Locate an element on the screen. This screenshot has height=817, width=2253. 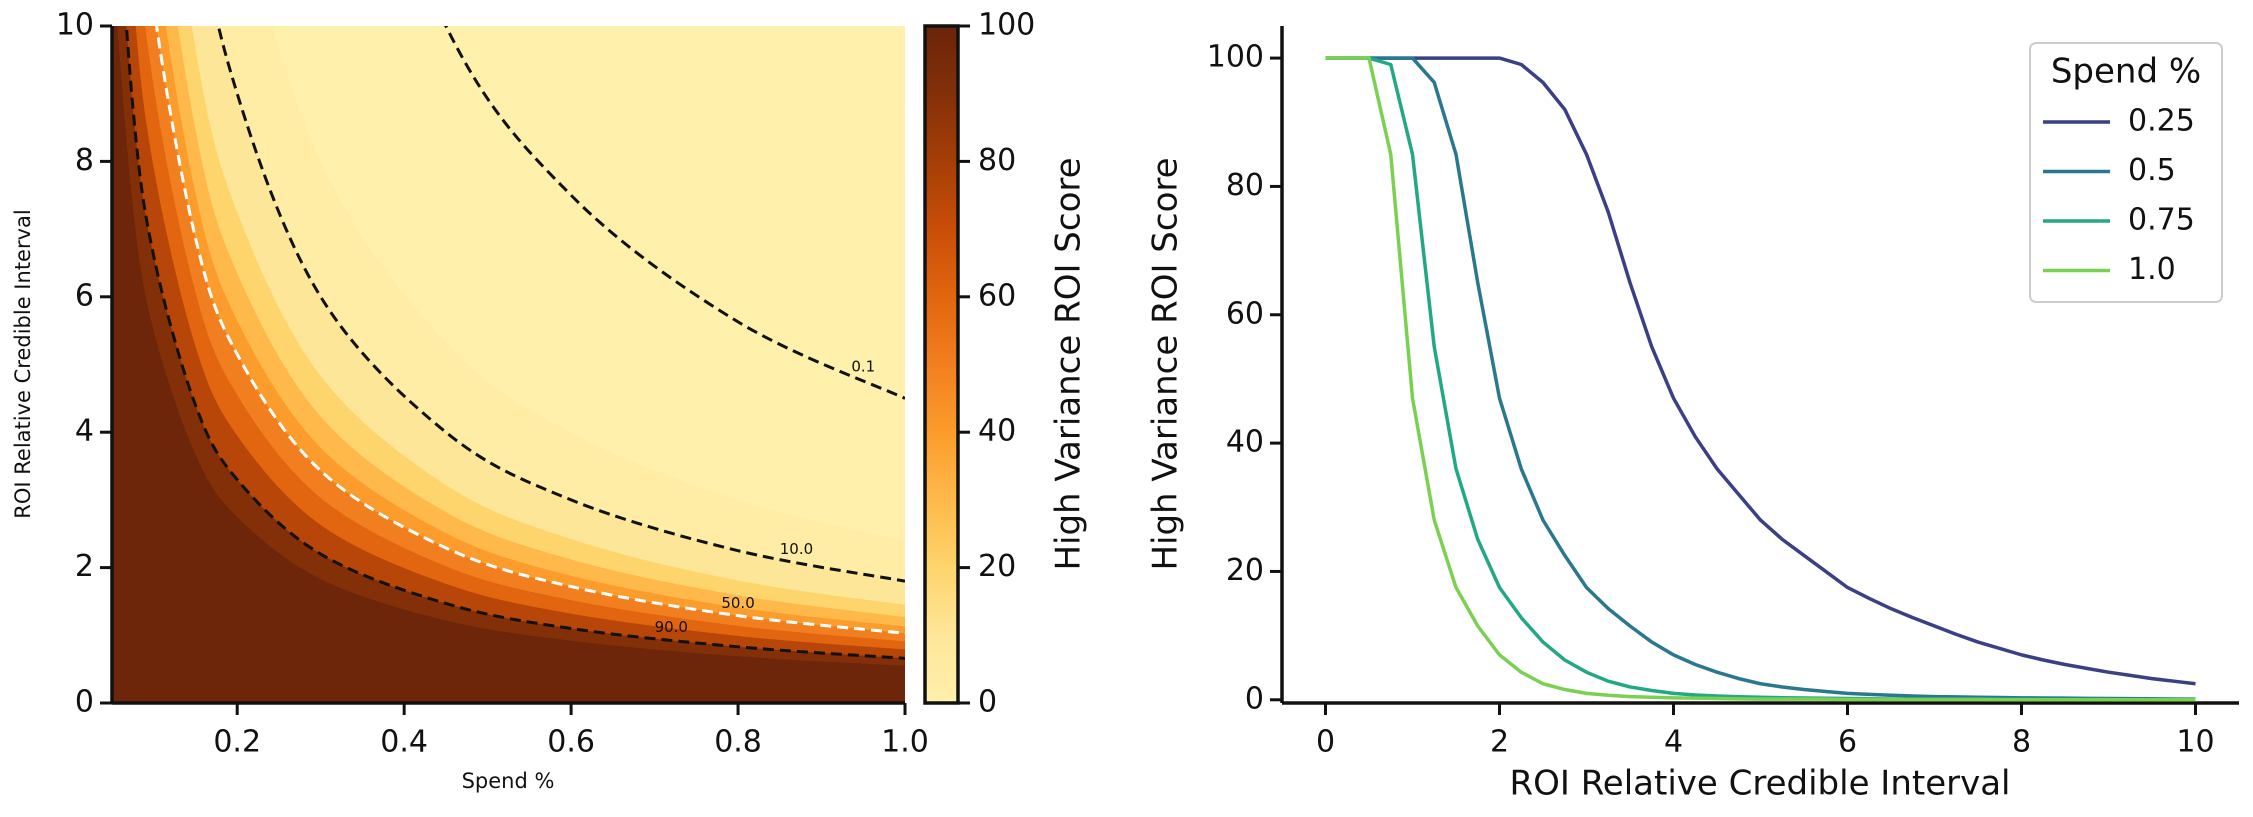
colorbar-tick-label: 100 is located at coordinates (1006, 25).